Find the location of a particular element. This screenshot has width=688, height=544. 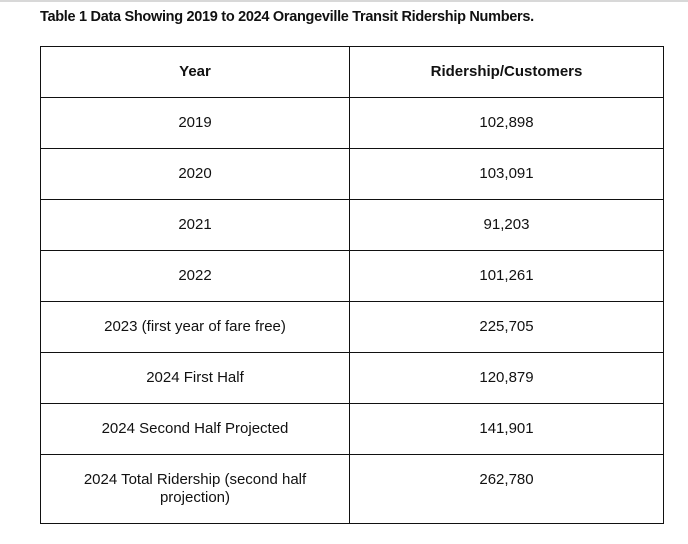

table-row: 2019 102,898 is located at coordinates (352, 123).